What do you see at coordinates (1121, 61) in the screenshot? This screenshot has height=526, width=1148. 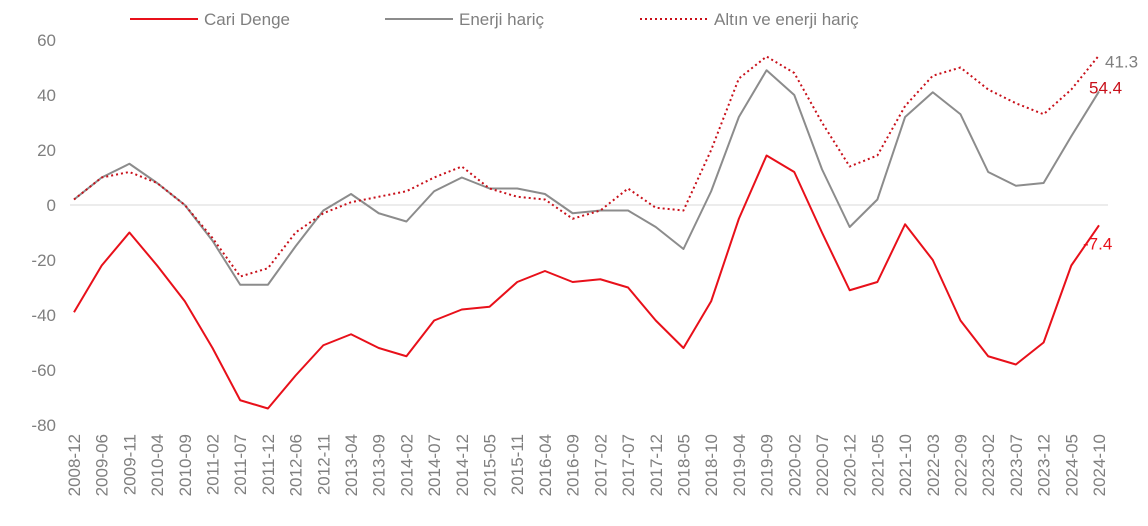 I see `end-value-label: 41.3` at bounding box center [1121, 61].